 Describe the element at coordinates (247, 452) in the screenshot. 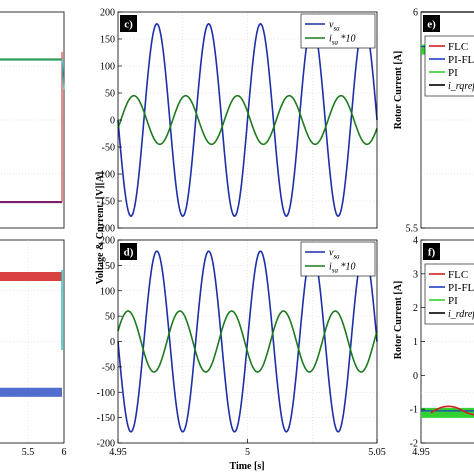

I see `x-tick-label: 5` at that location.